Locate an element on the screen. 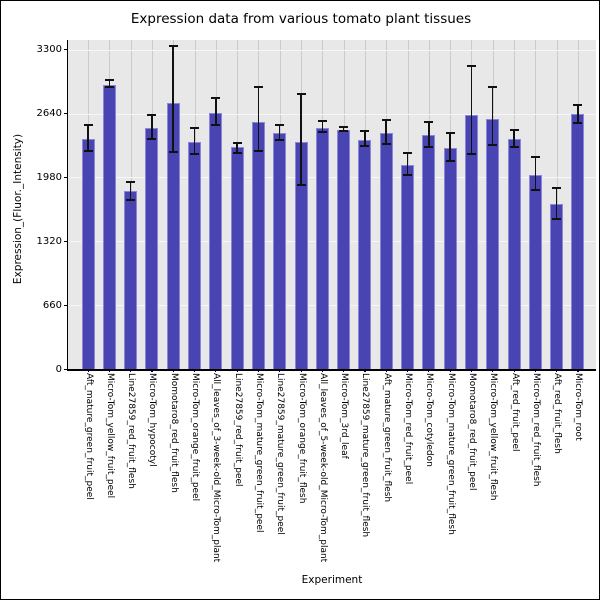  y-tick-label: 2640 is located at coordinates (49, 114).